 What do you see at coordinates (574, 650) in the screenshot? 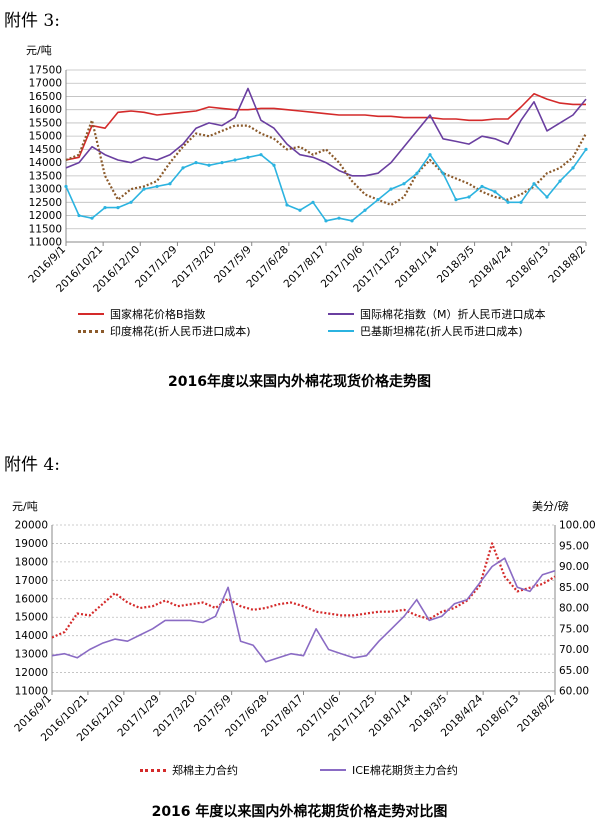
I see `y2-tick-label: 70.00` at bounding box center [574, 650].